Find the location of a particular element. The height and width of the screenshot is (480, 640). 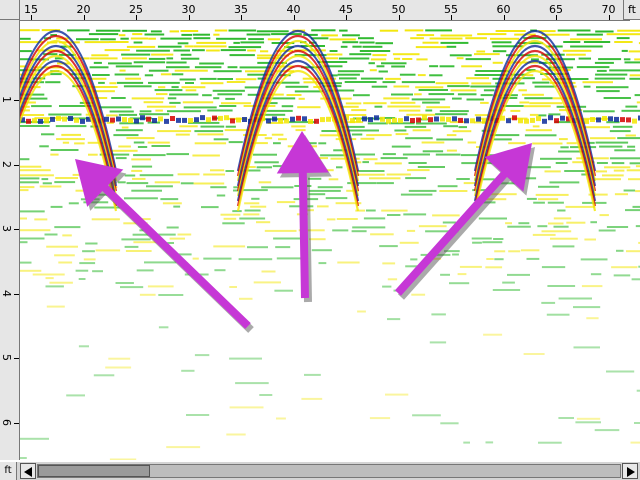

scroll-left-button is located at coordinates (28, 471).